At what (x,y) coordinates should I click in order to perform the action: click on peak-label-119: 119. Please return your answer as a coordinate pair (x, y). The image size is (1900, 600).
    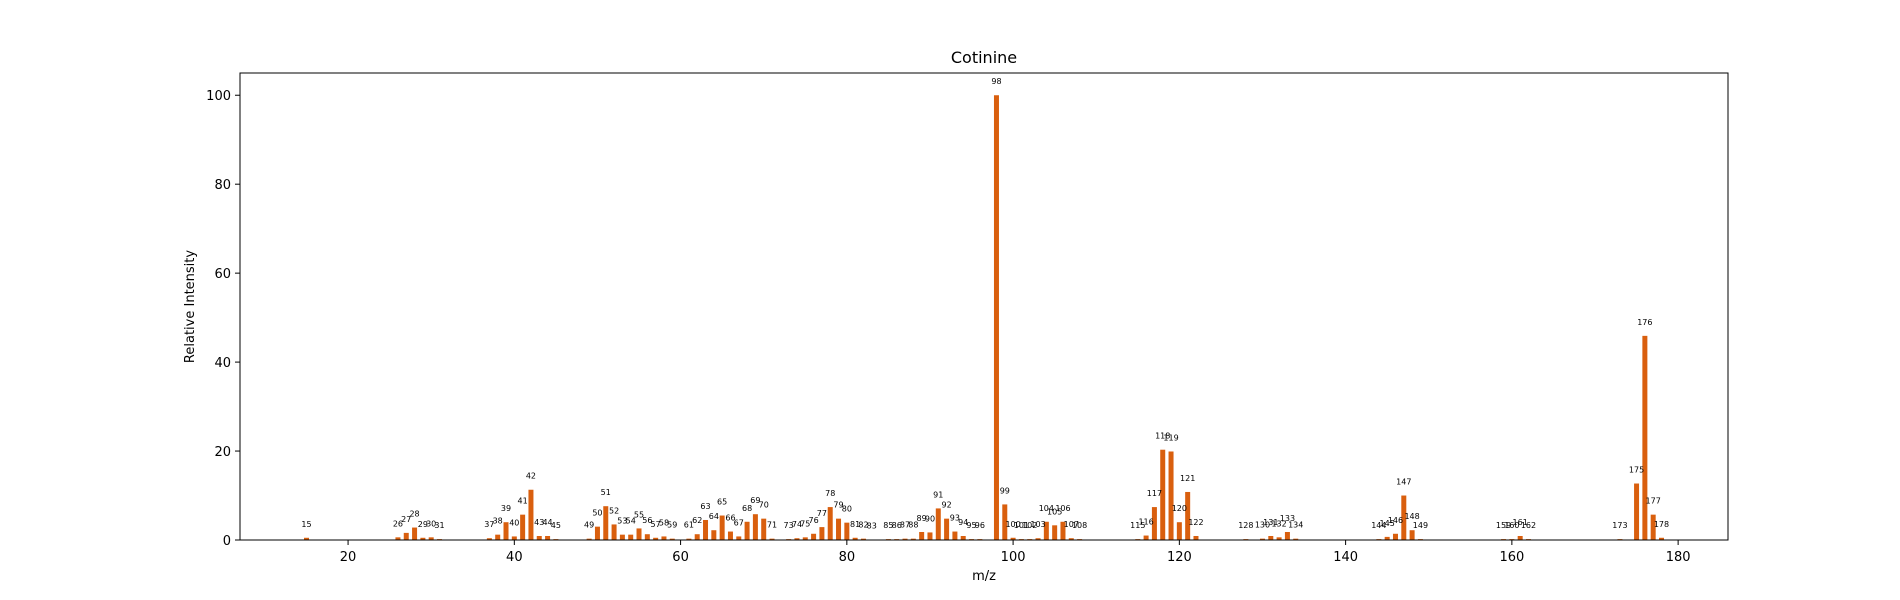
    Looking at the image, I should click on (1170, 437).